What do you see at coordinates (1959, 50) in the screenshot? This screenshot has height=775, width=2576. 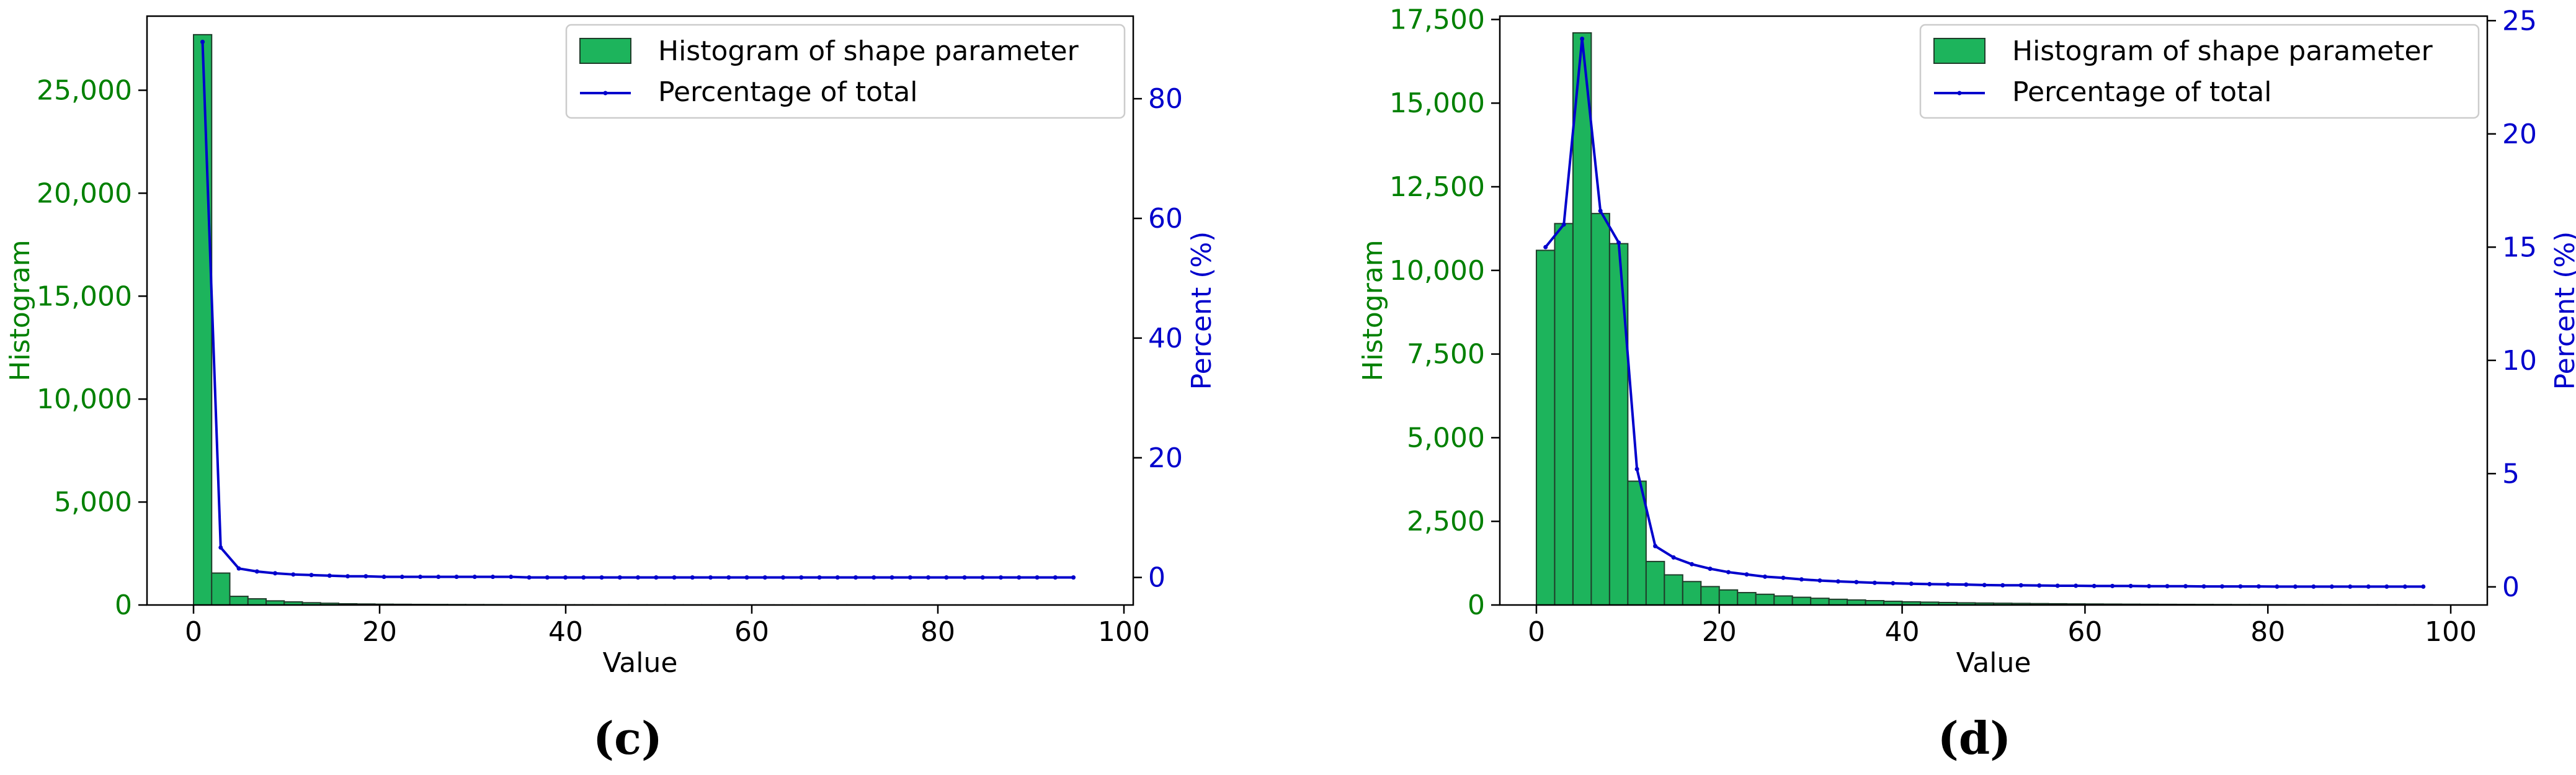 I see `legend-swatch-bar` at bounding box center [1959, 50].